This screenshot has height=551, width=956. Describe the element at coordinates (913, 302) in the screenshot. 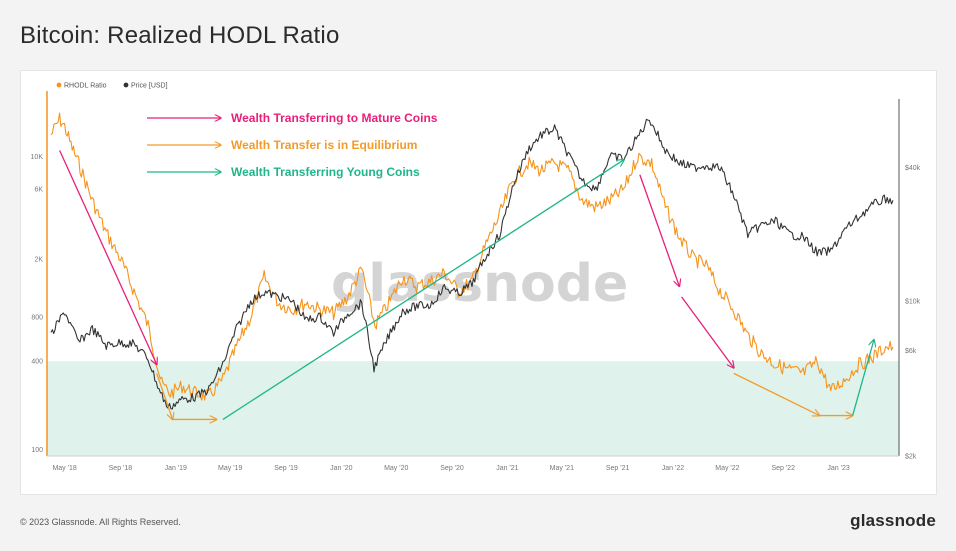

I see `y-right-tick-2: $10k` at that location.